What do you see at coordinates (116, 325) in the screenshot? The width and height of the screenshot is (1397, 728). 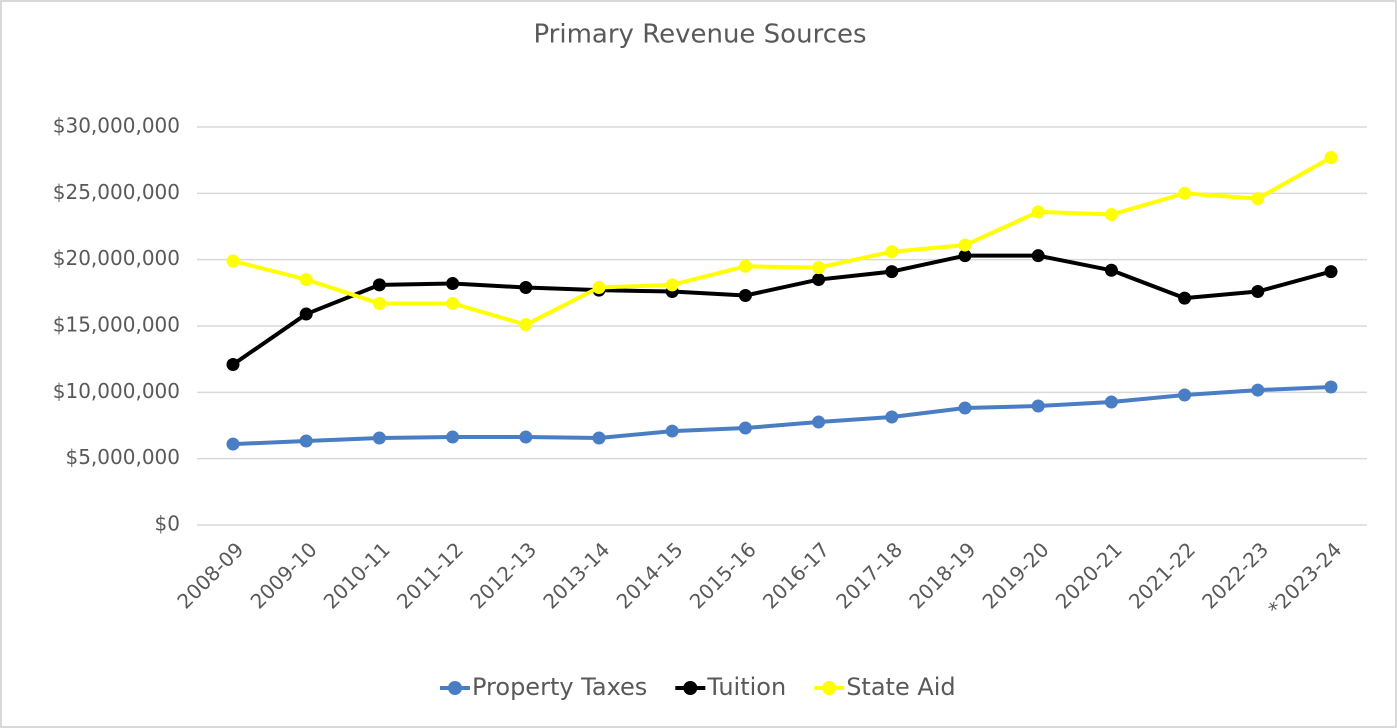 I see `y-tick-label: $15,000,000` at bounding box center [116, 325].